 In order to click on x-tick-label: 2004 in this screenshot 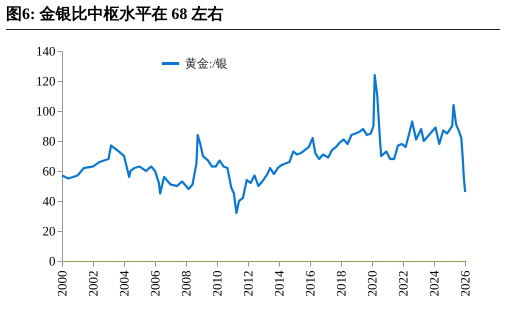, I will do `click(124, 283)`.